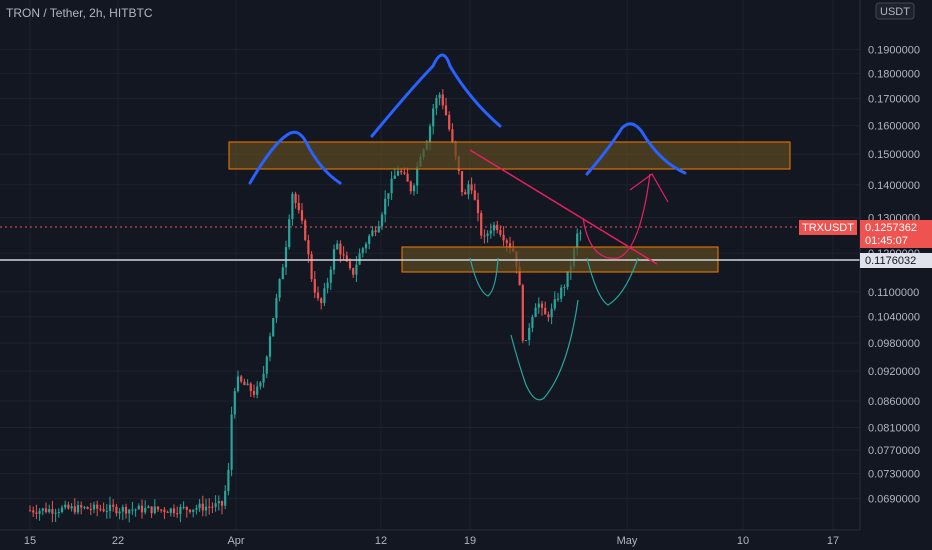 The image size is (932, 550). I want to click on price-tick-label: 0.1600000, so click(894, 127).